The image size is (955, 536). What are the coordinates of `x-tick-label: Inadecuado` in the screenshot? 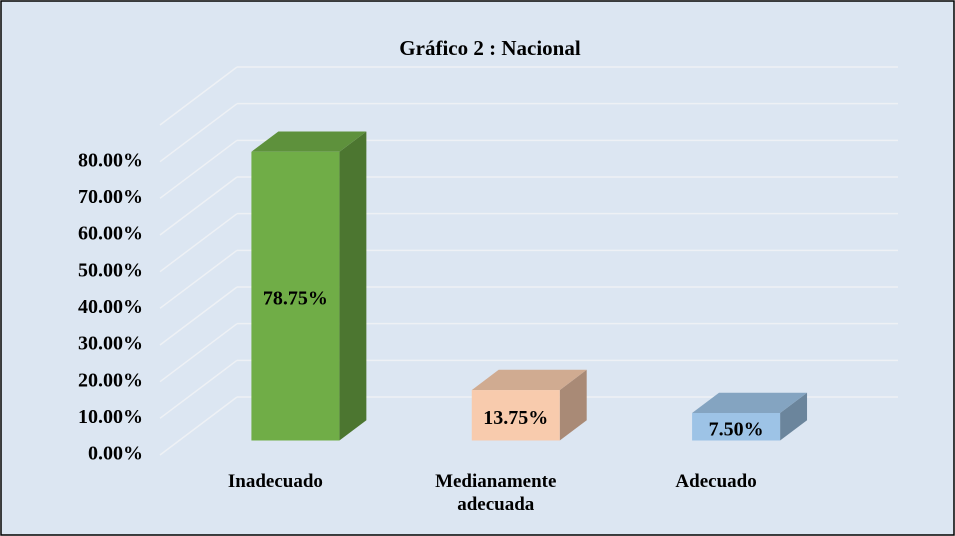 It's located at (275, 481).